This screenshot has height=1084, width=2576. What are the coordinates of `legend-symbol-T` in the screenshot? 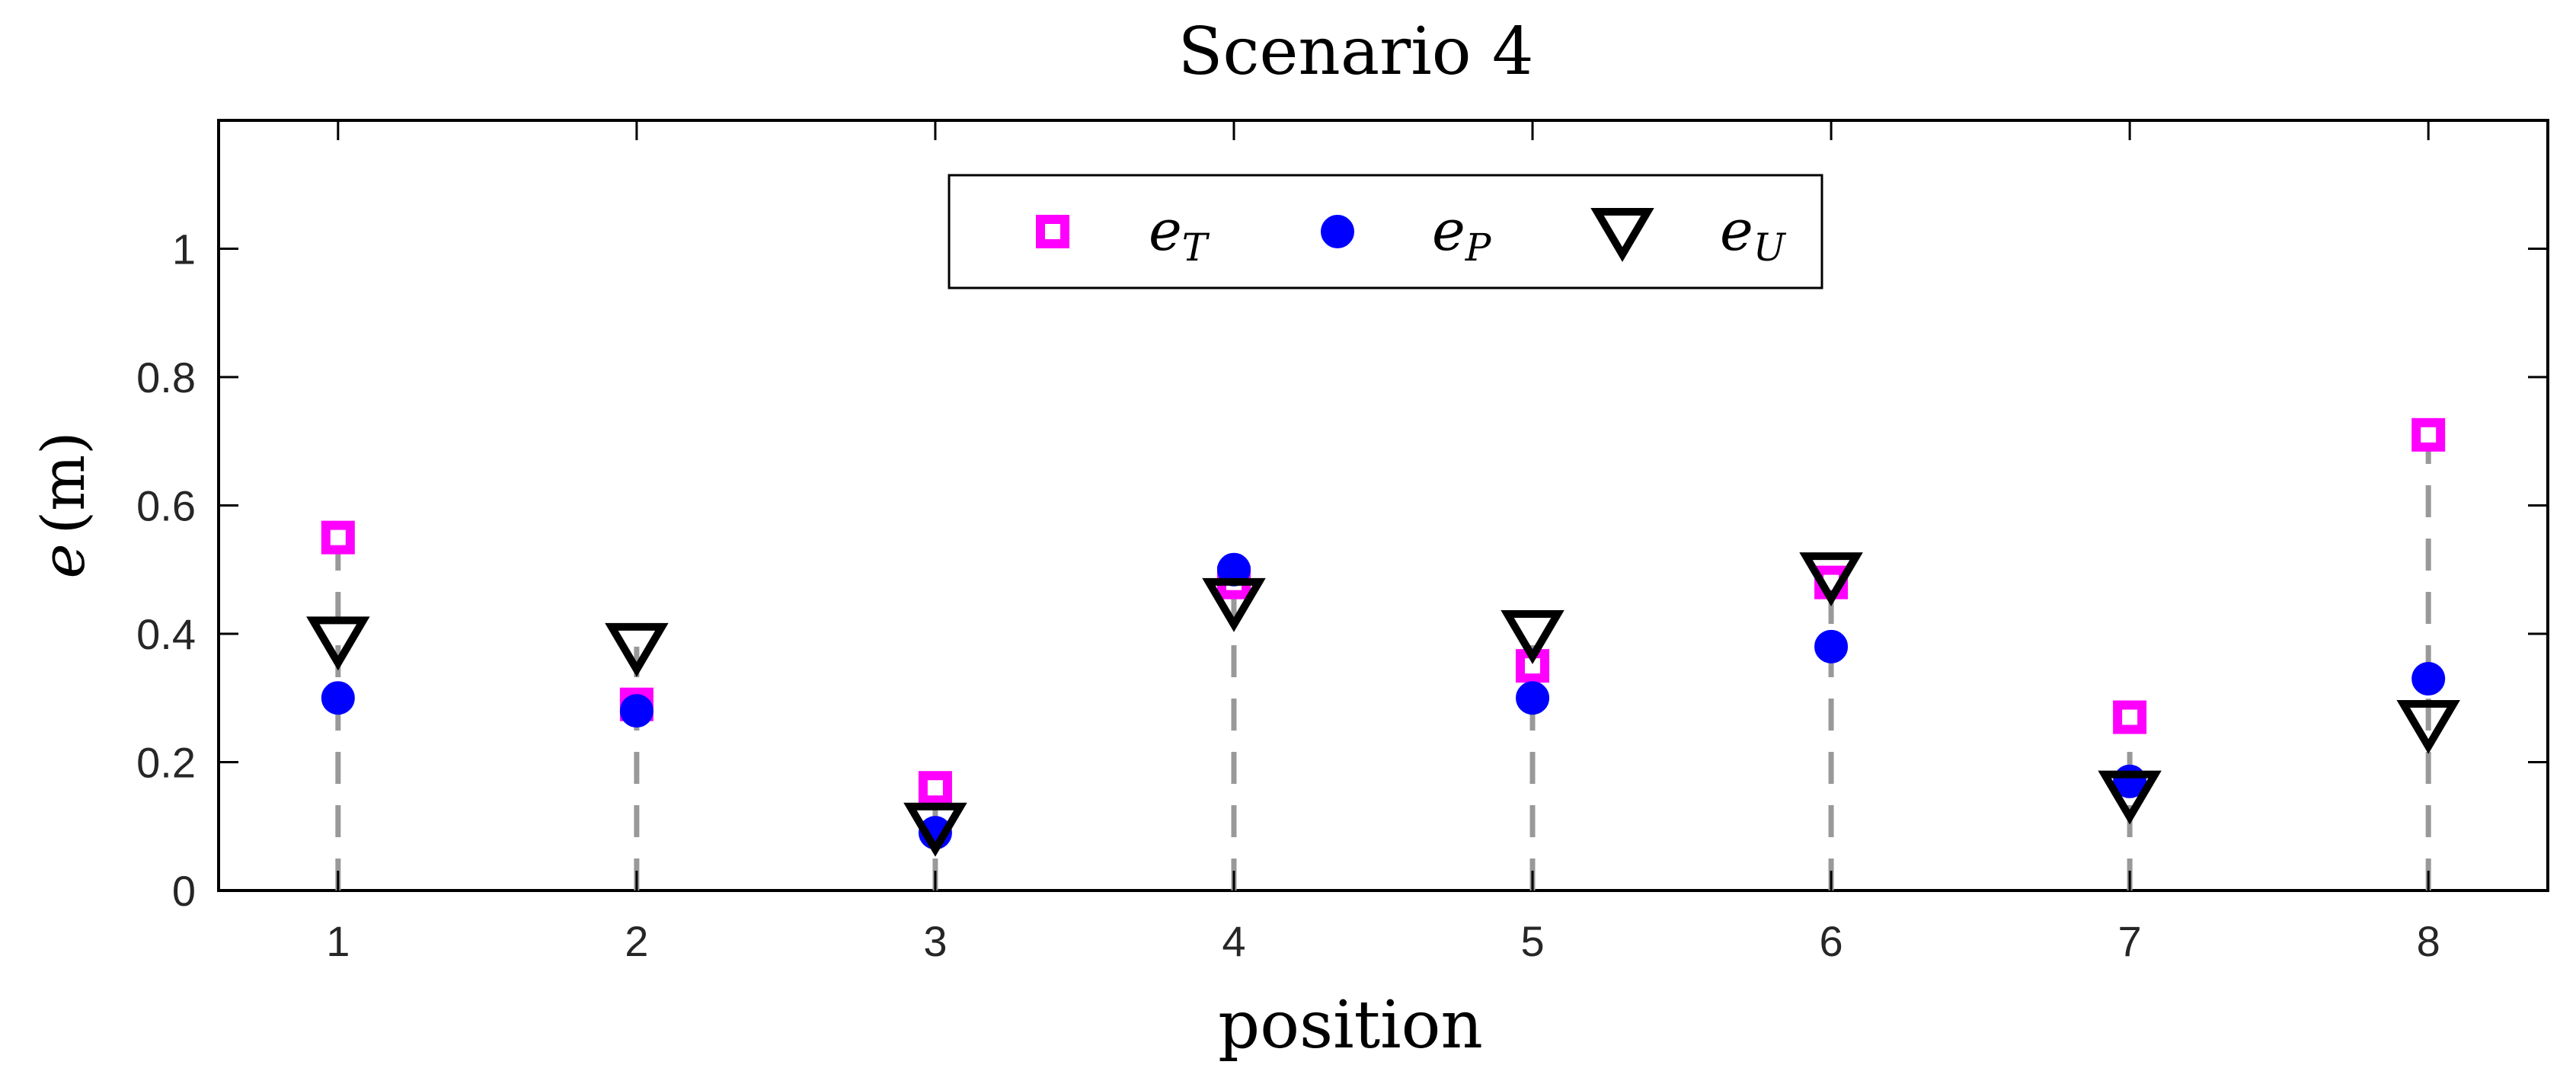 It's located at (1053, 231).